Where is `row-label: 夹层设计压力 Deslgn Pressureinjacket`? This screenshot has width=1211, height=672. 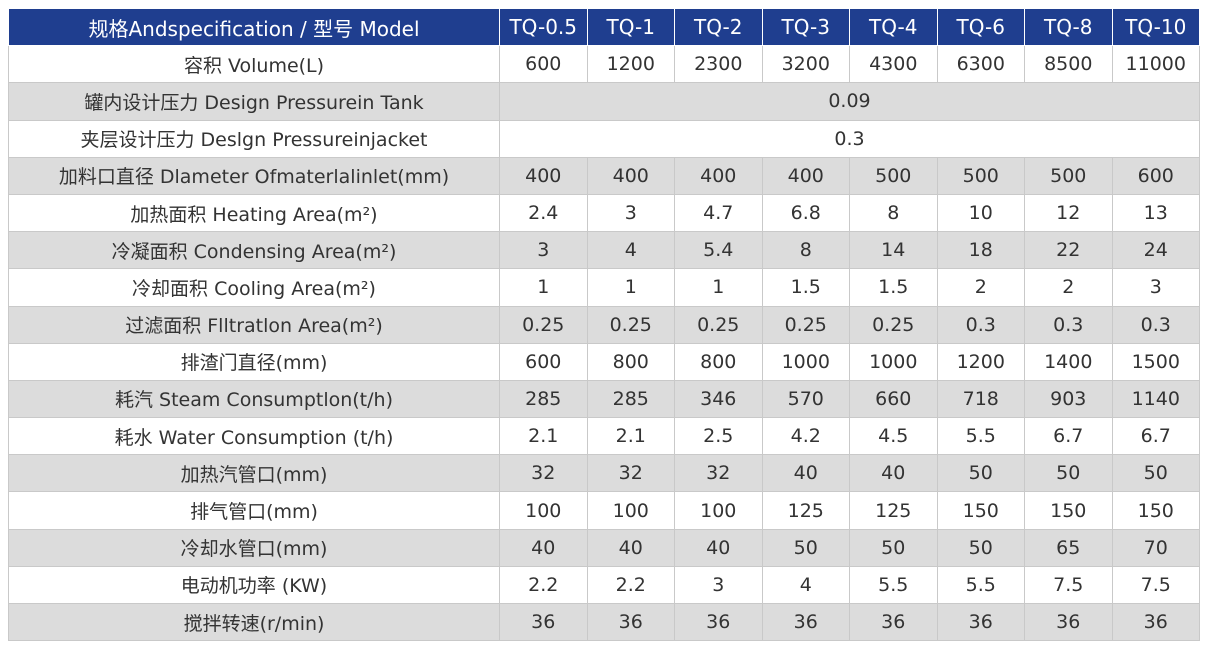
row-label: 夹层设计压力 Deslgn Pressureinjacket is located at coordinates (254, 138).